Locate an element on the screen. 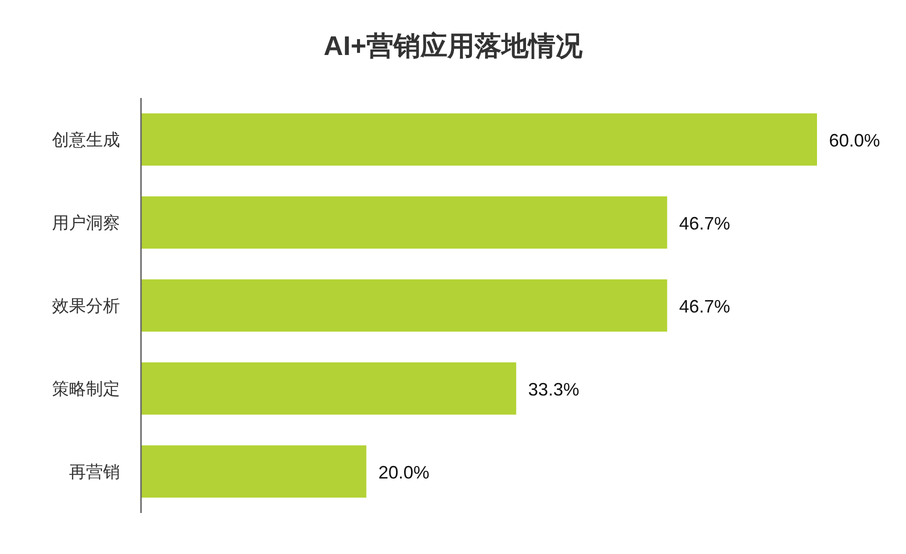 This screenshot has height=554, width=906. category-label: 创意生成 is located at coordinates (86, 140).